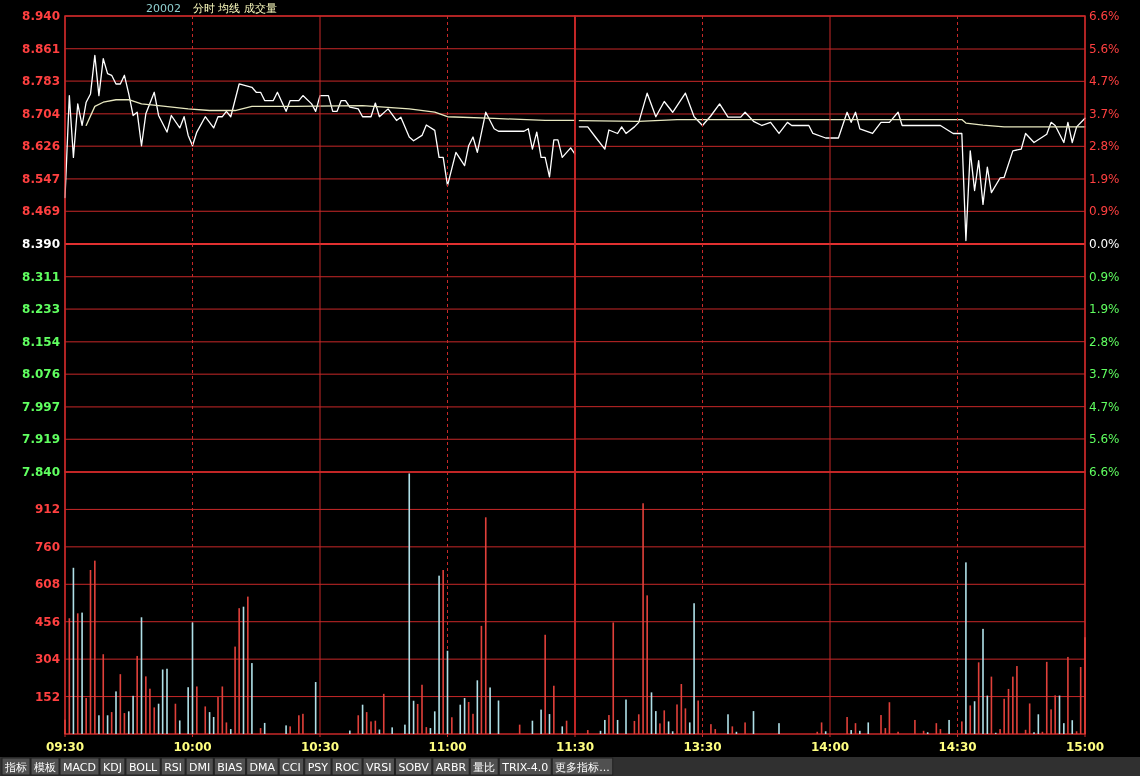 The width and height of the screenshot is (1140, 776). Describe the element at coordinates (47, 659) in the screenshot. I see `y-tick-label: 304` at that location.